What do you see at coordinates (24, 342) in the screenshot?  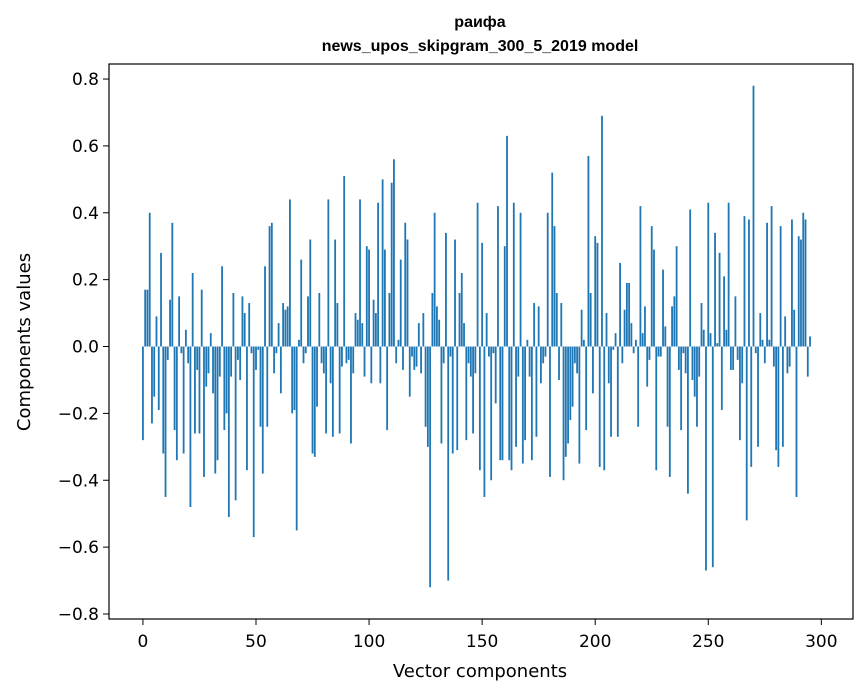 I see `y-axis-label: Components values` at bounding box center [24, 342].